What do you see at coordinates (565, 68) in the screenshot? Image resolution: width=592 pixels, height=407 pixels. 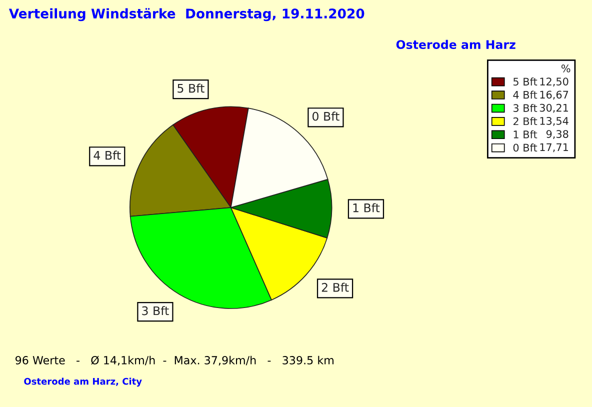 I see `legend-title: %` at bounding box center [565, 68].